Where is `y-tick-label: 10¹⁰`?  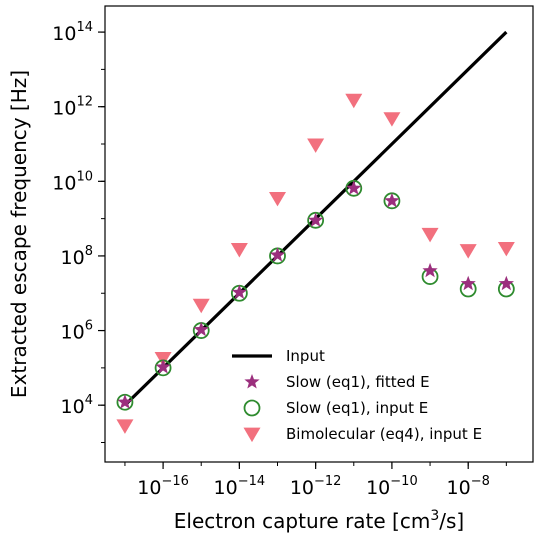
y-tick-label: 10¹⁰ is located at coordinates (72, 181).